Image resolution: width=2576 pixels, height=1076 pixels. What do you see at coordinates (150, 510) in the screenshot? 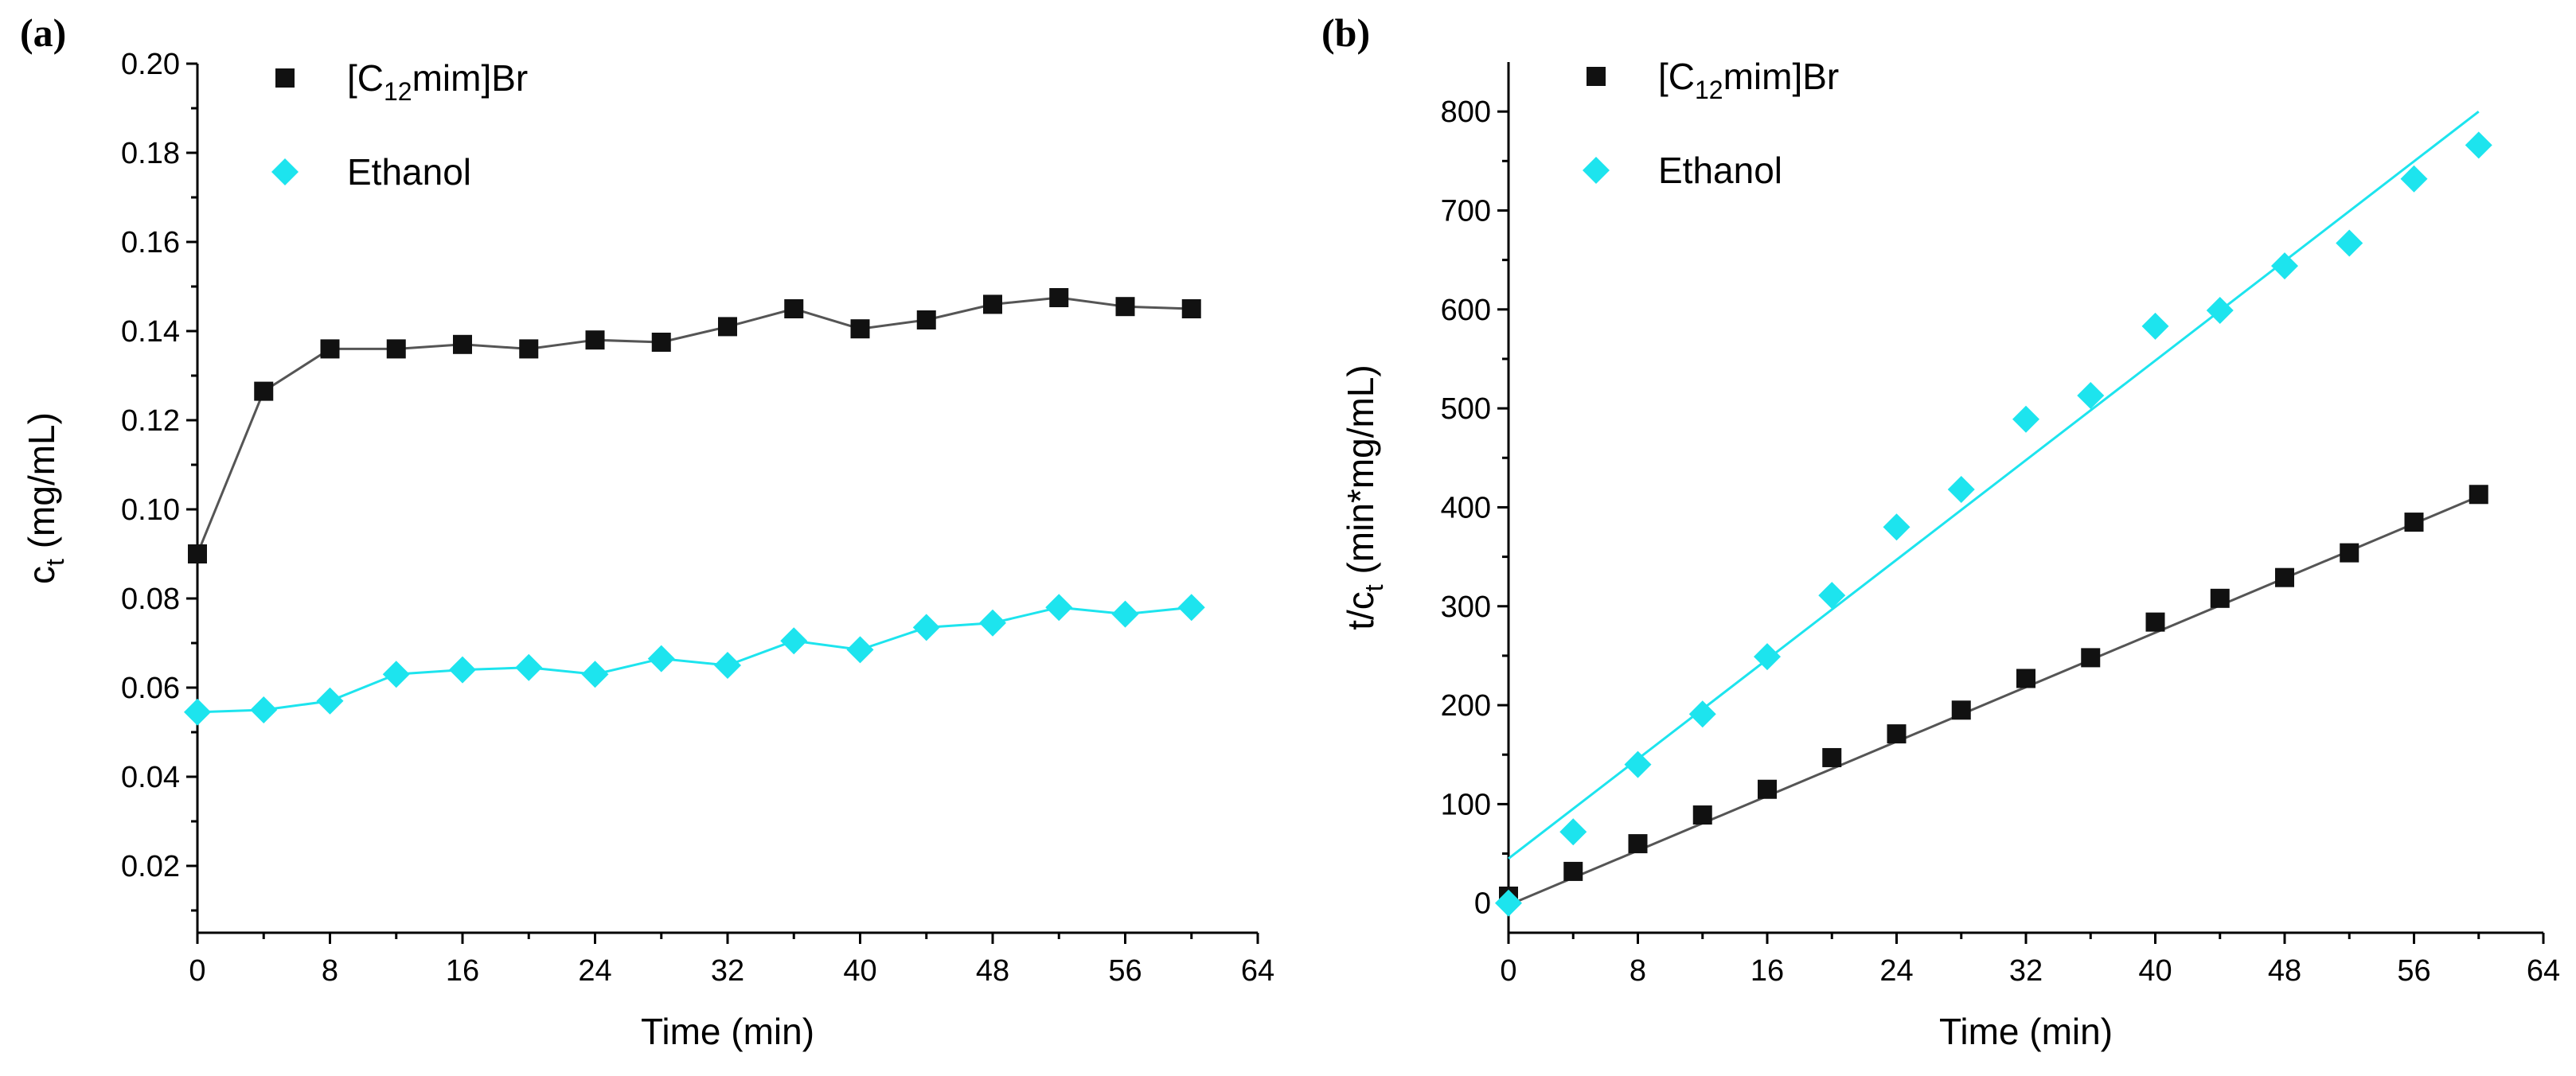
I see `y-tick-label: 0.10` at bounding box center [150, 510].